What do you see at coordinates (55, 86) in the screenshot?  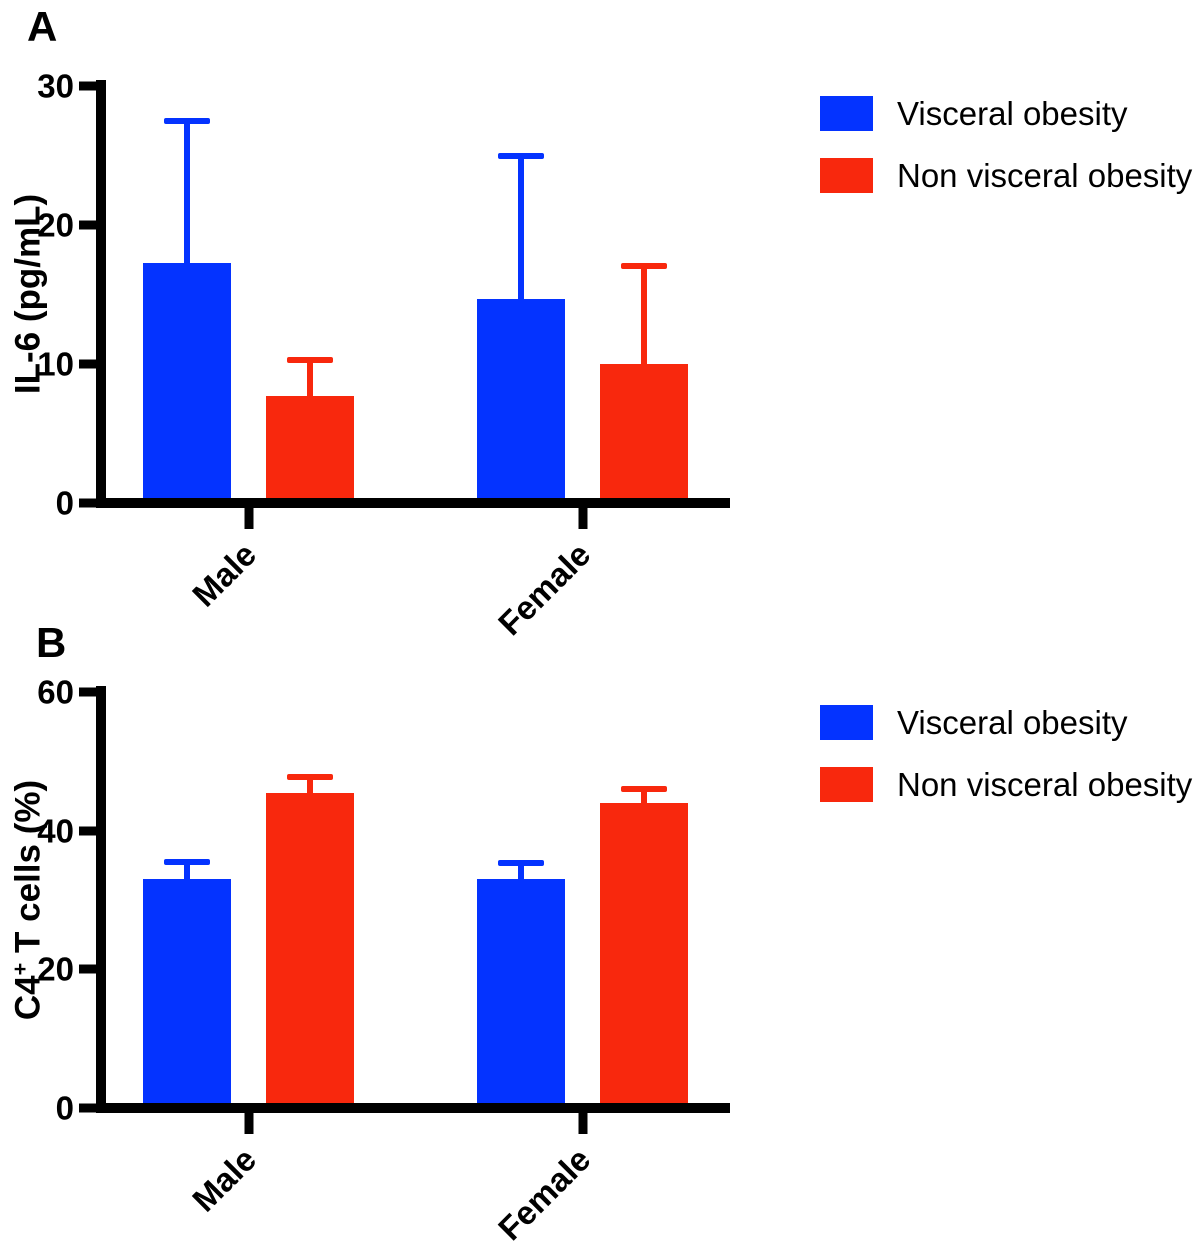 I see `y-tick-label-30: 30` at bounding box center [55, 86].